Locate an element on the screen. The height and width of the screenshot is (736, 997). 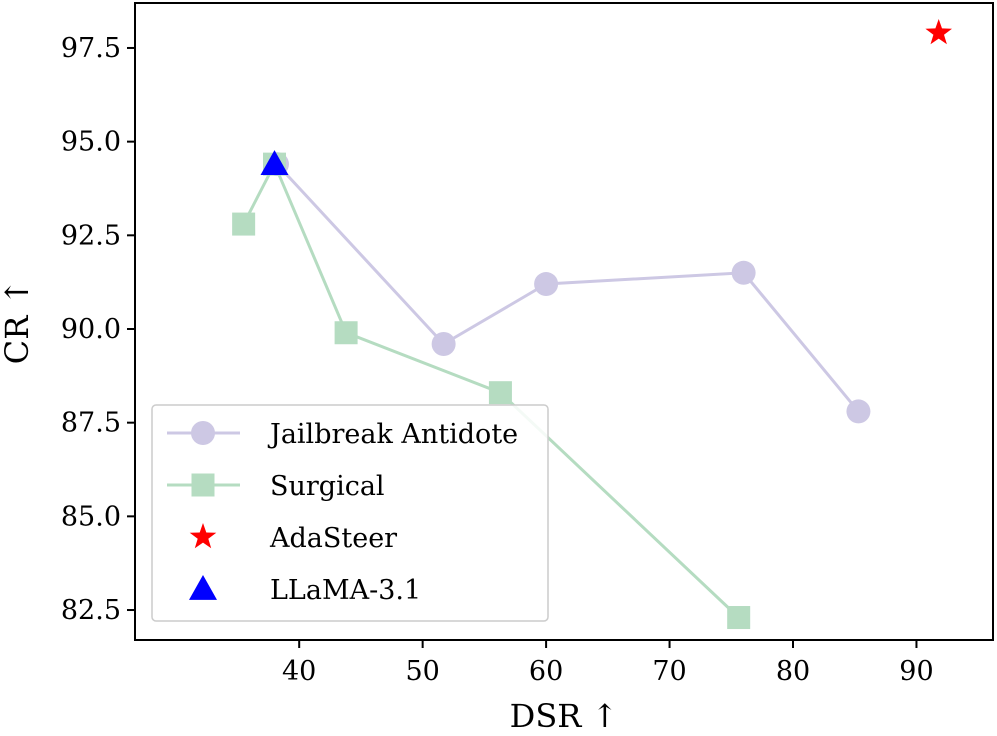
x-tick-label: 90 is located at coordinates (916, 671).